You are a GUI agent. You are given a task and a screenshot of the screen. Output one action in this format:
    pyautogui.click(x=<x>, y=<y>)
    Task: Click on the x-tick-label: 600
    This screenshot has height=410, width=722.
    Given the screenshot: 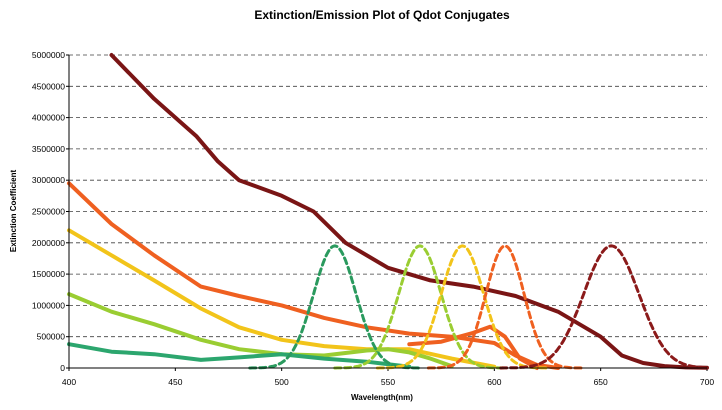 What is the action you would take?
    pyautogui.click(x=494, y=382)
    